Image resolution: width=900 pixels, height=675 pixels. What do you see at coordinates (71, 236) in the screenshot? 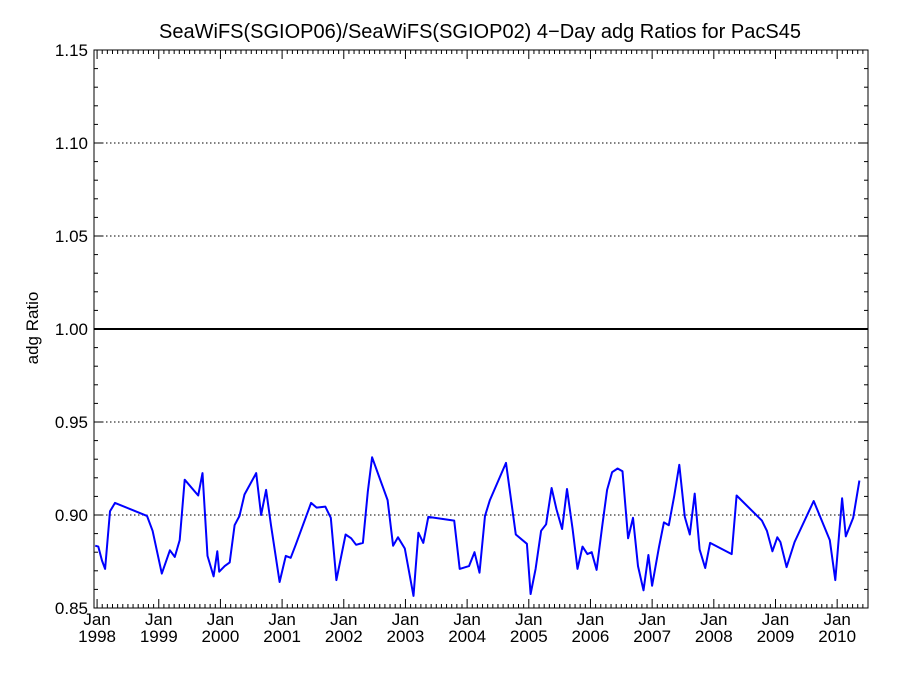
I see `y-tick-label: 1.05` at bounding box center [71, 236].